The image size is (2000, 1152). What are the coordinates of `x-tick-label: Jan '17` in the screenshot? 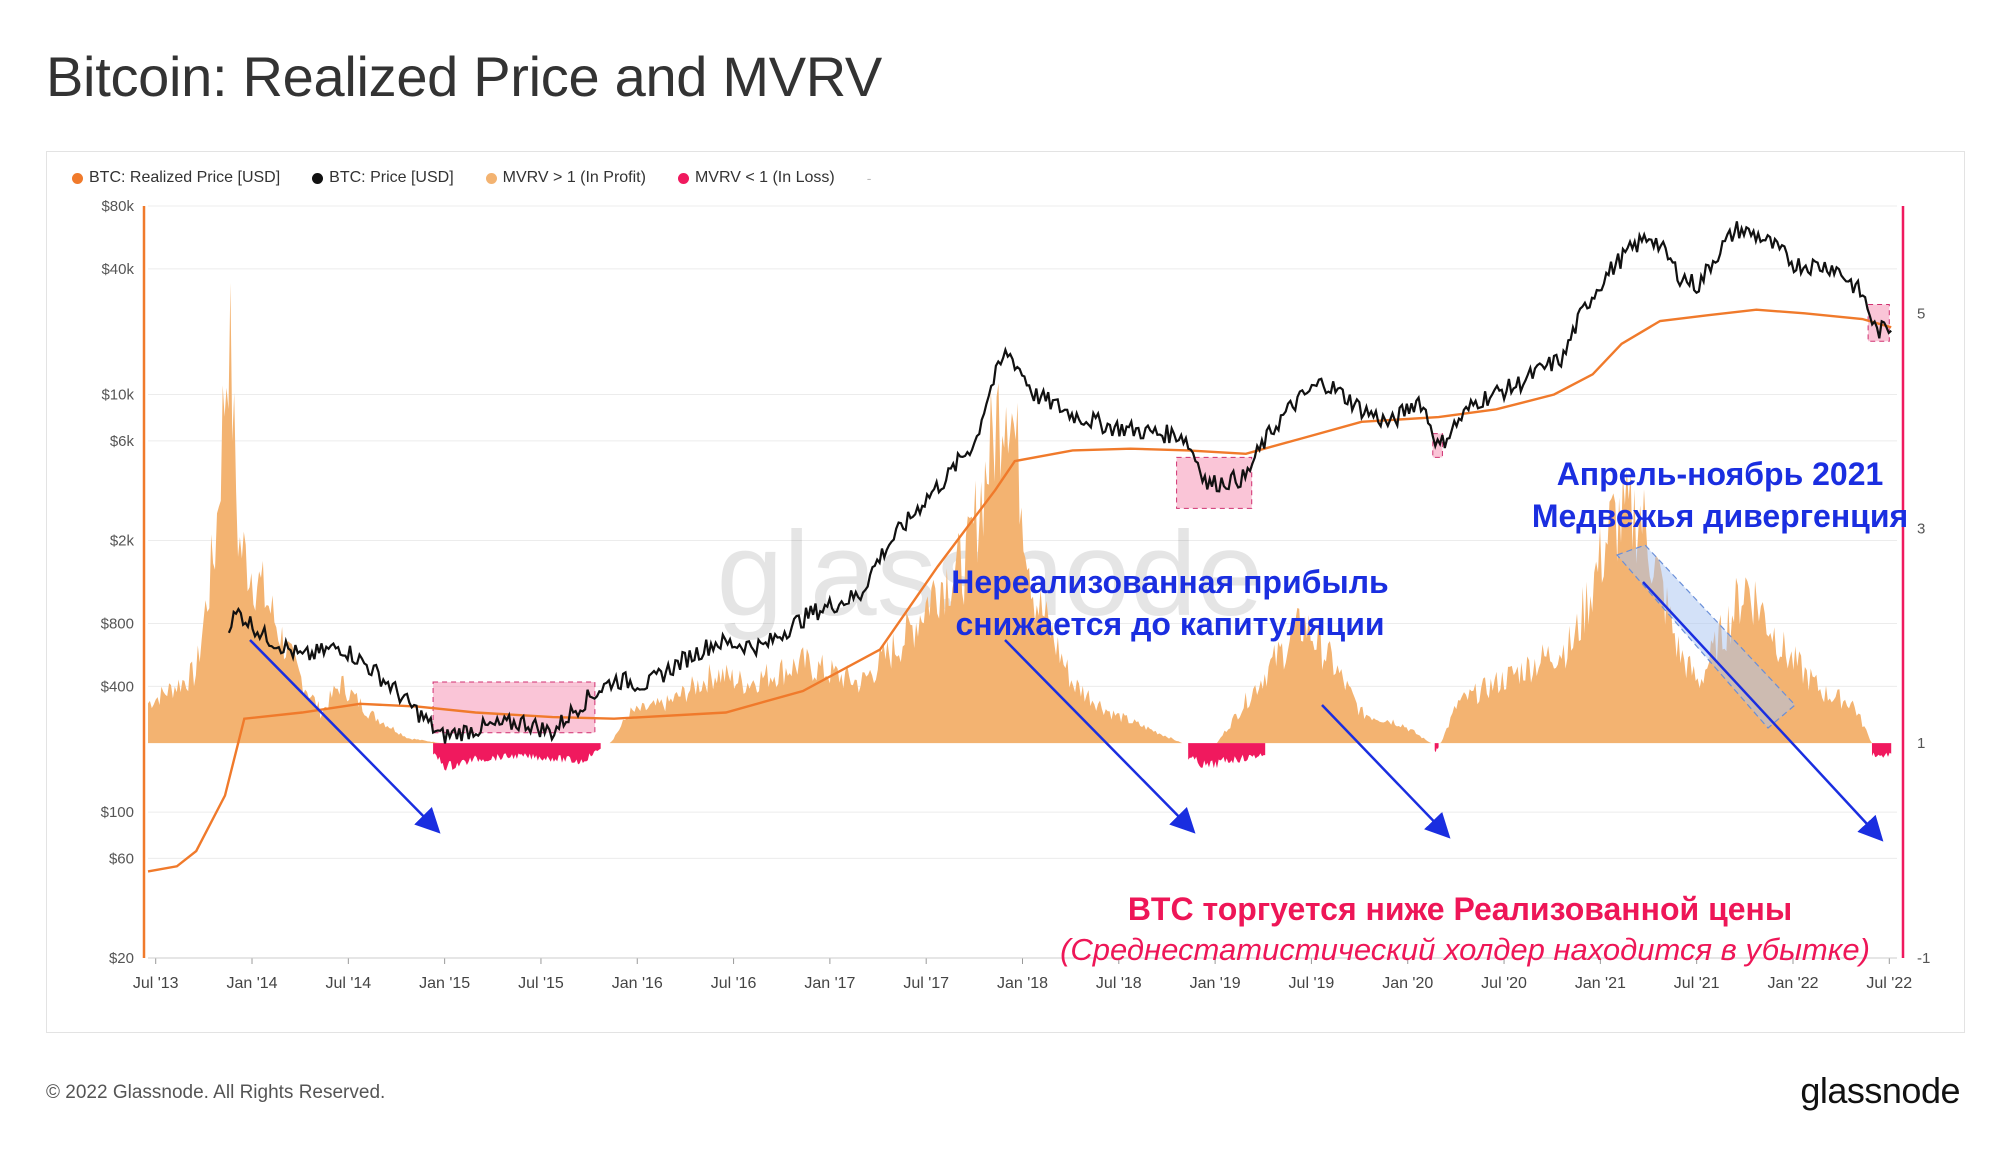 It's located at (829, 983).